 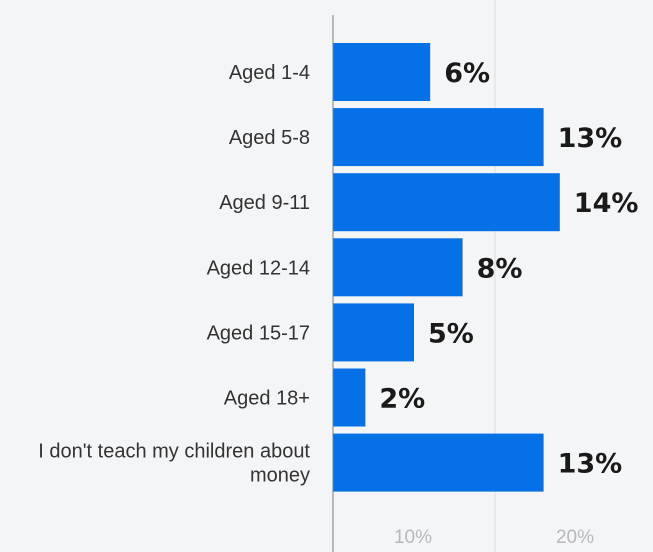 I want to click on category-label: Aged 18+, so click(x=267, y=399).